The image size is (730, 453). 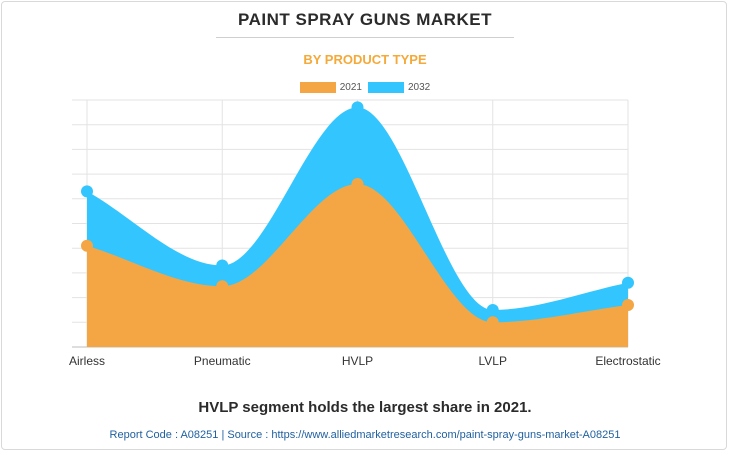 What do you see at coordinates (628, 305) in the screenshot?
I see `point-2021-electrostatic` at bounding box center [628, 305].